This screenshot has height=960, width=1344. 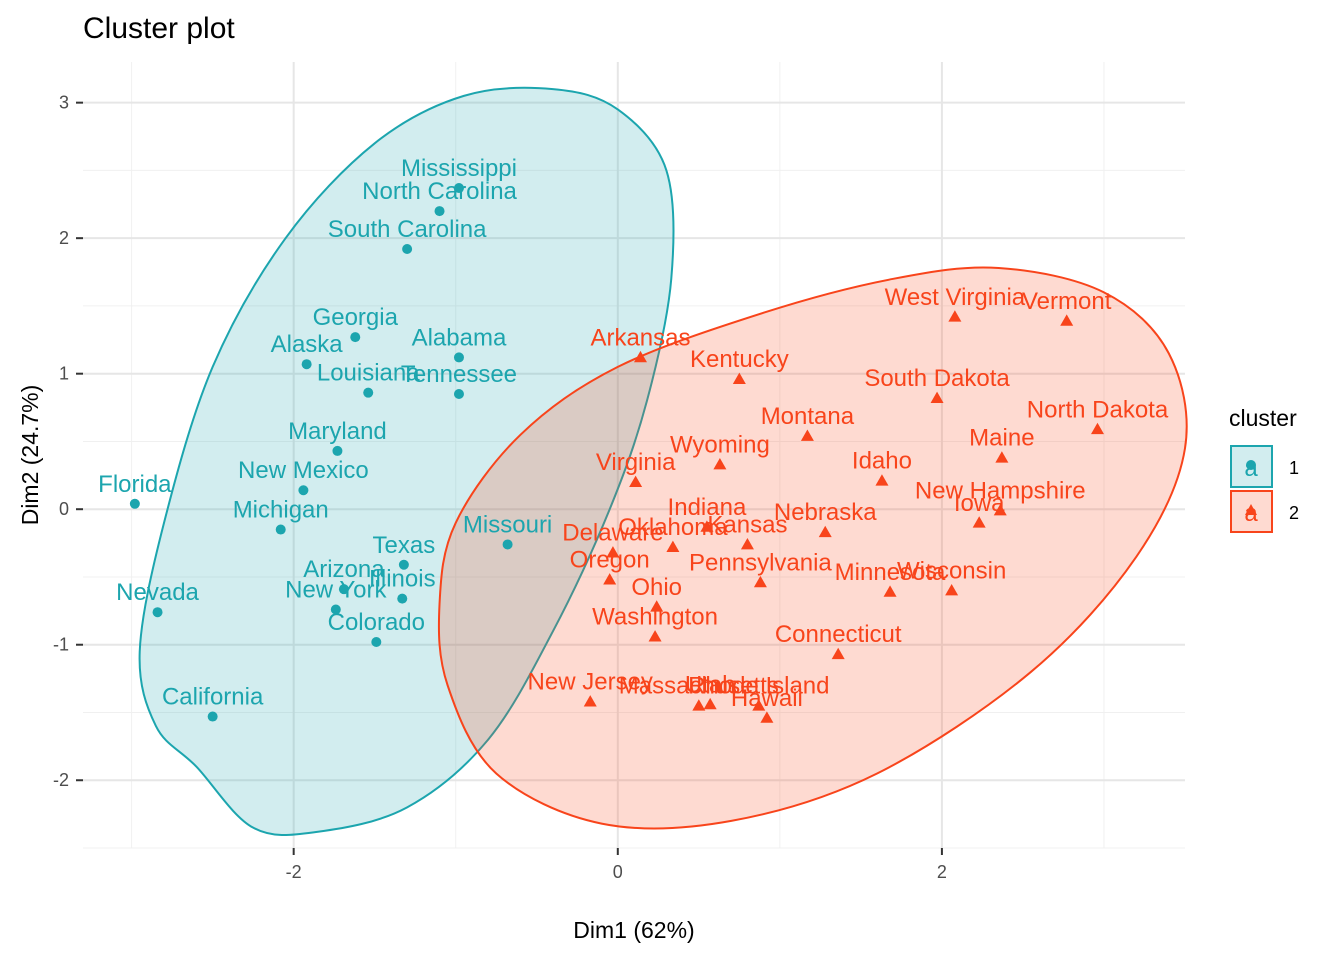 What do you see at coordinates (439, 191) in the screenshot?
I see `point-label: North Carolina` at bounding box center [439, 191].